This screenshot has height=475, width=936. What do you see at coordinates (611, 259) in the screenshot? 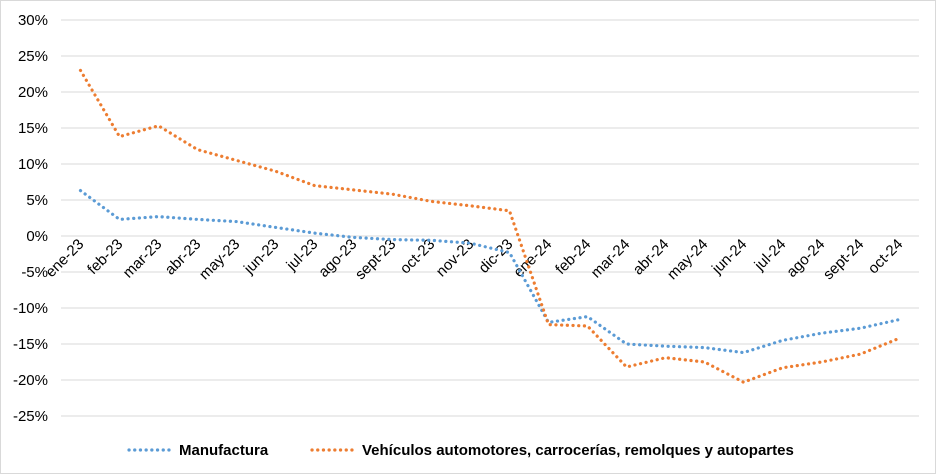
I see `x-tick-label: mar-24` at bounding box center [611, 259].